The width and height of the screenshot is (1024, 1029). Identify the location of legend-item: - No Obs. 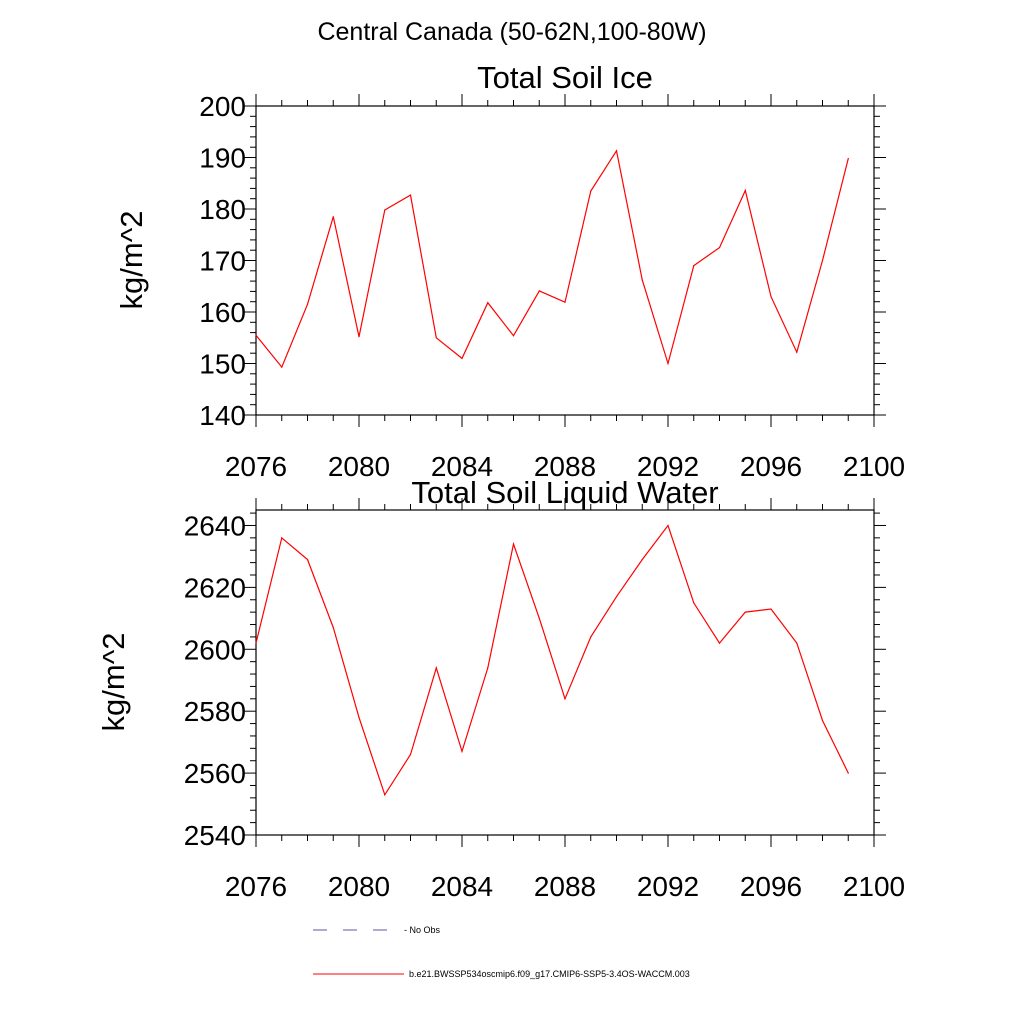
(377, 930).